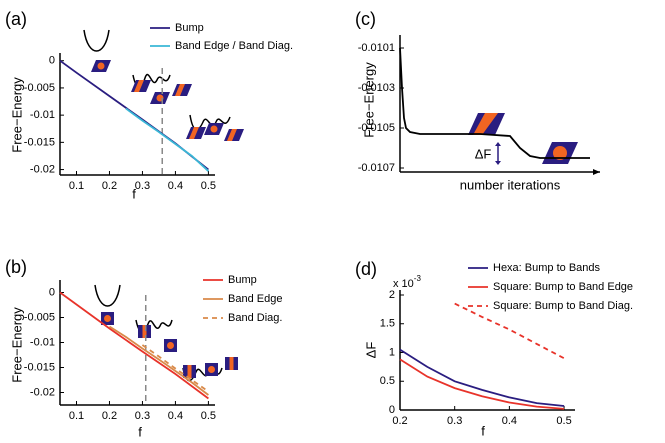  I want to click on y-tick-label: -0.0101, so click(376, 48).